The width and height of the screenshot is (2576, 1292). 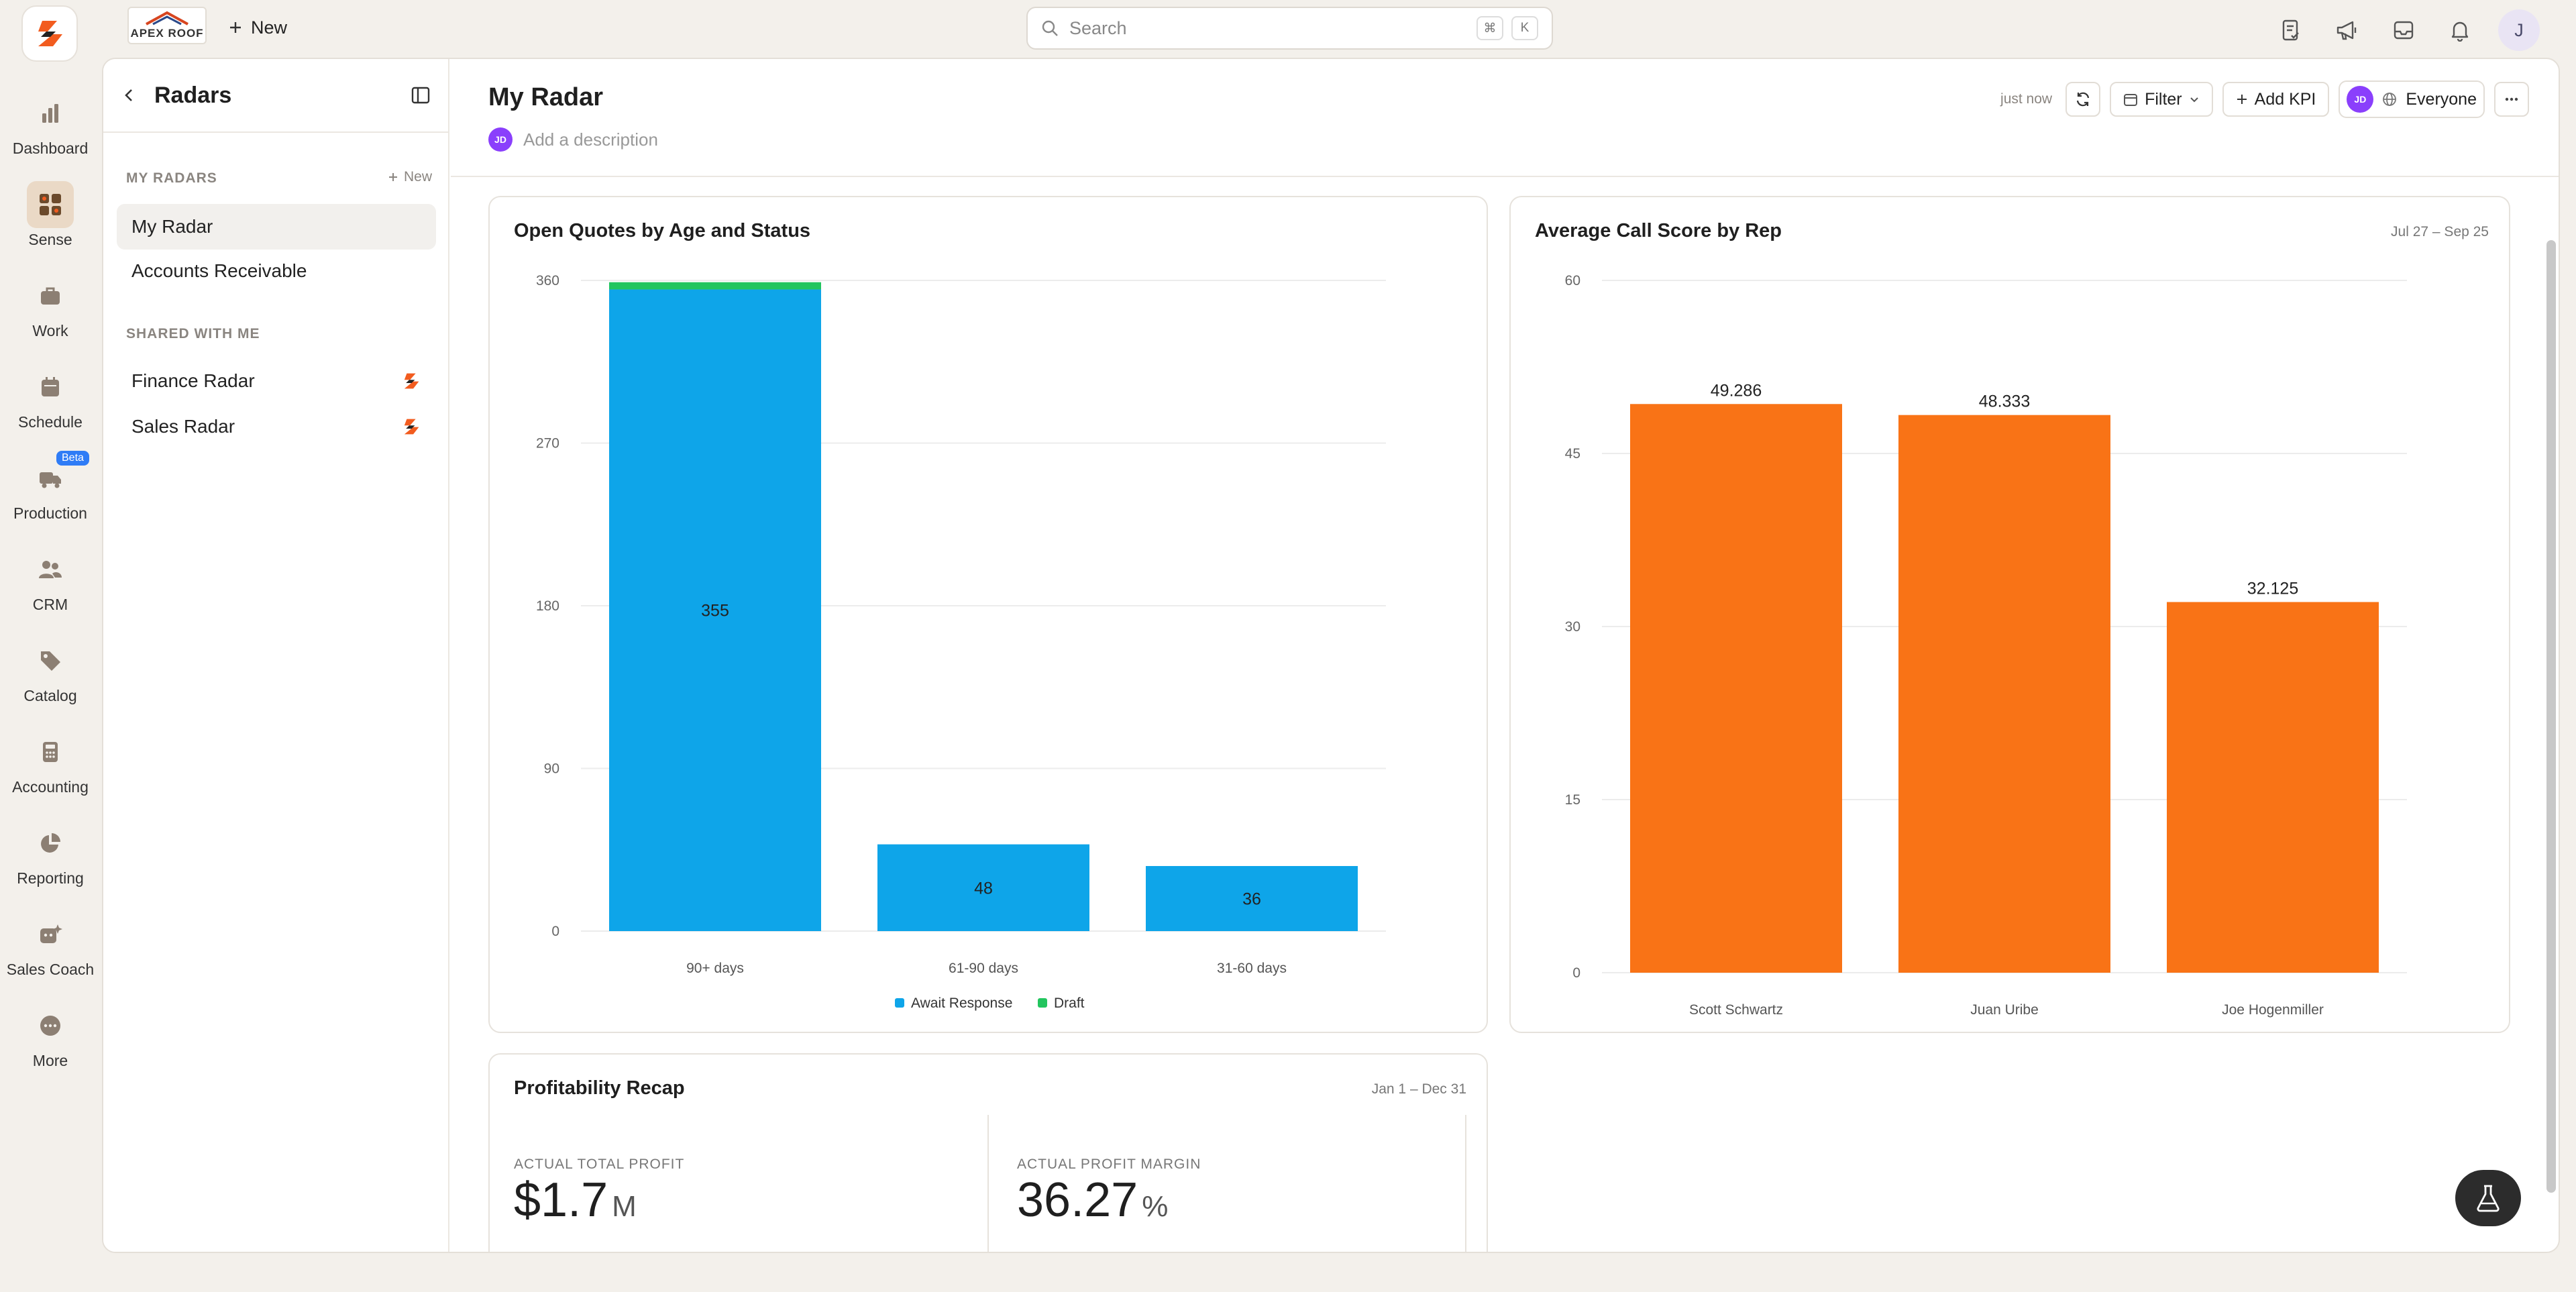 What do you see at coordinates (50, 306) in the screenshot?
I see `rail-item-work: Work` at bounding box center [50, 306].